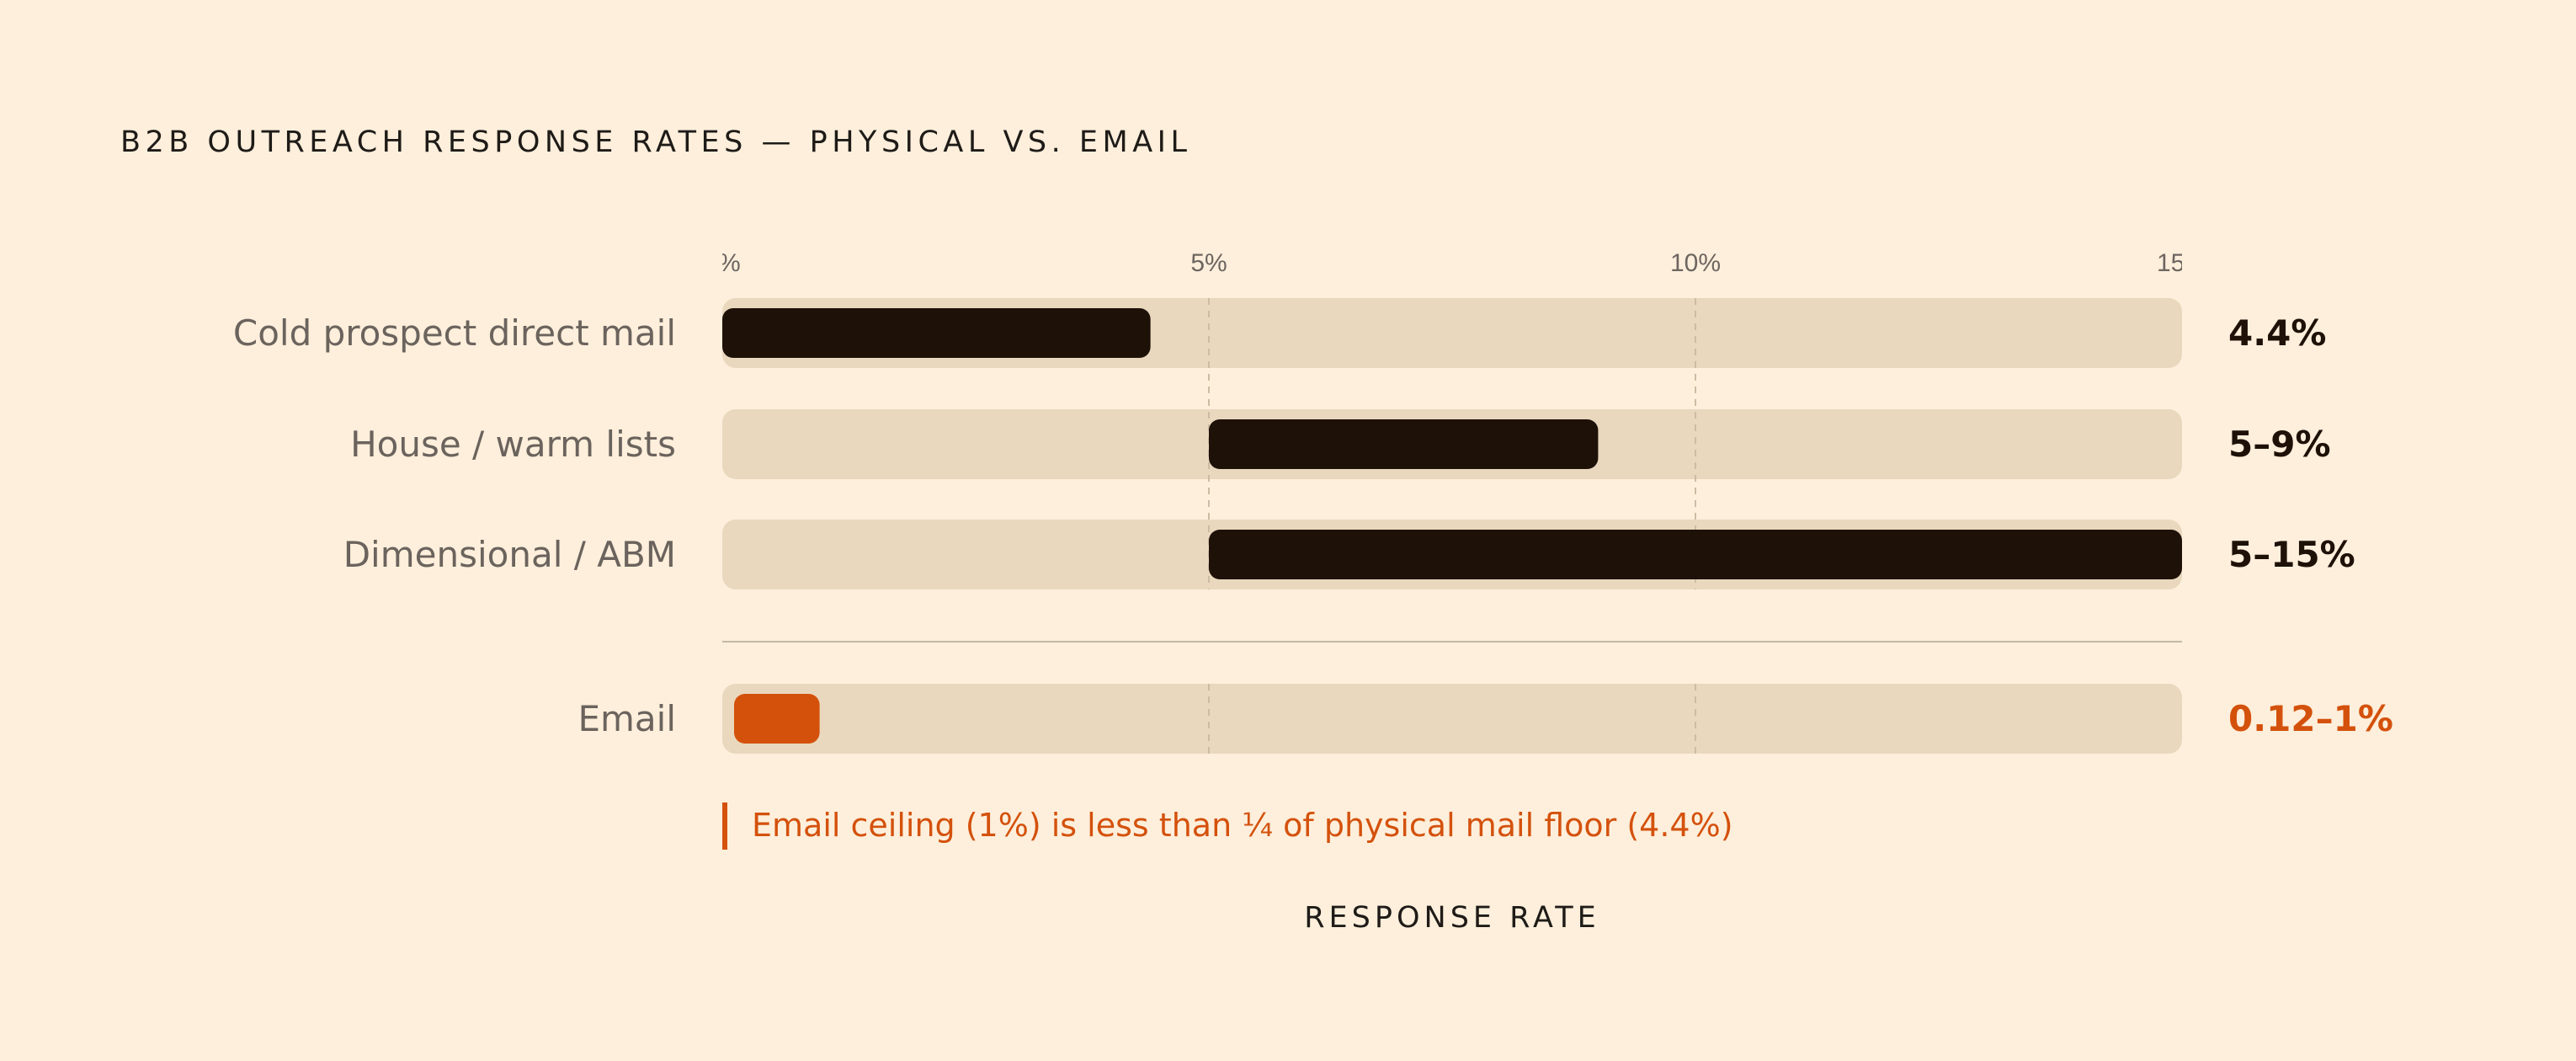 Image resolution: width=2576 pixels, height=1061 pixels. I want to click on value-label-3: 5–15%, so click(2291, 554).